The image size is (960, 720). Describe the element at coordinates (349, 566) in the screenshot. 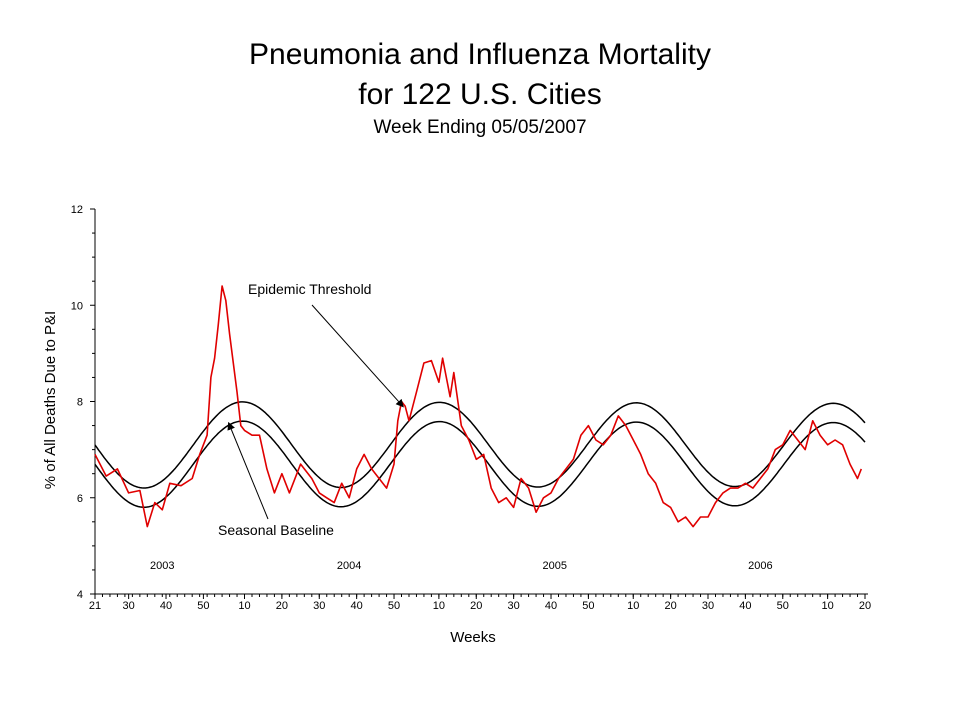

I see `year-label: 2004` at that location.